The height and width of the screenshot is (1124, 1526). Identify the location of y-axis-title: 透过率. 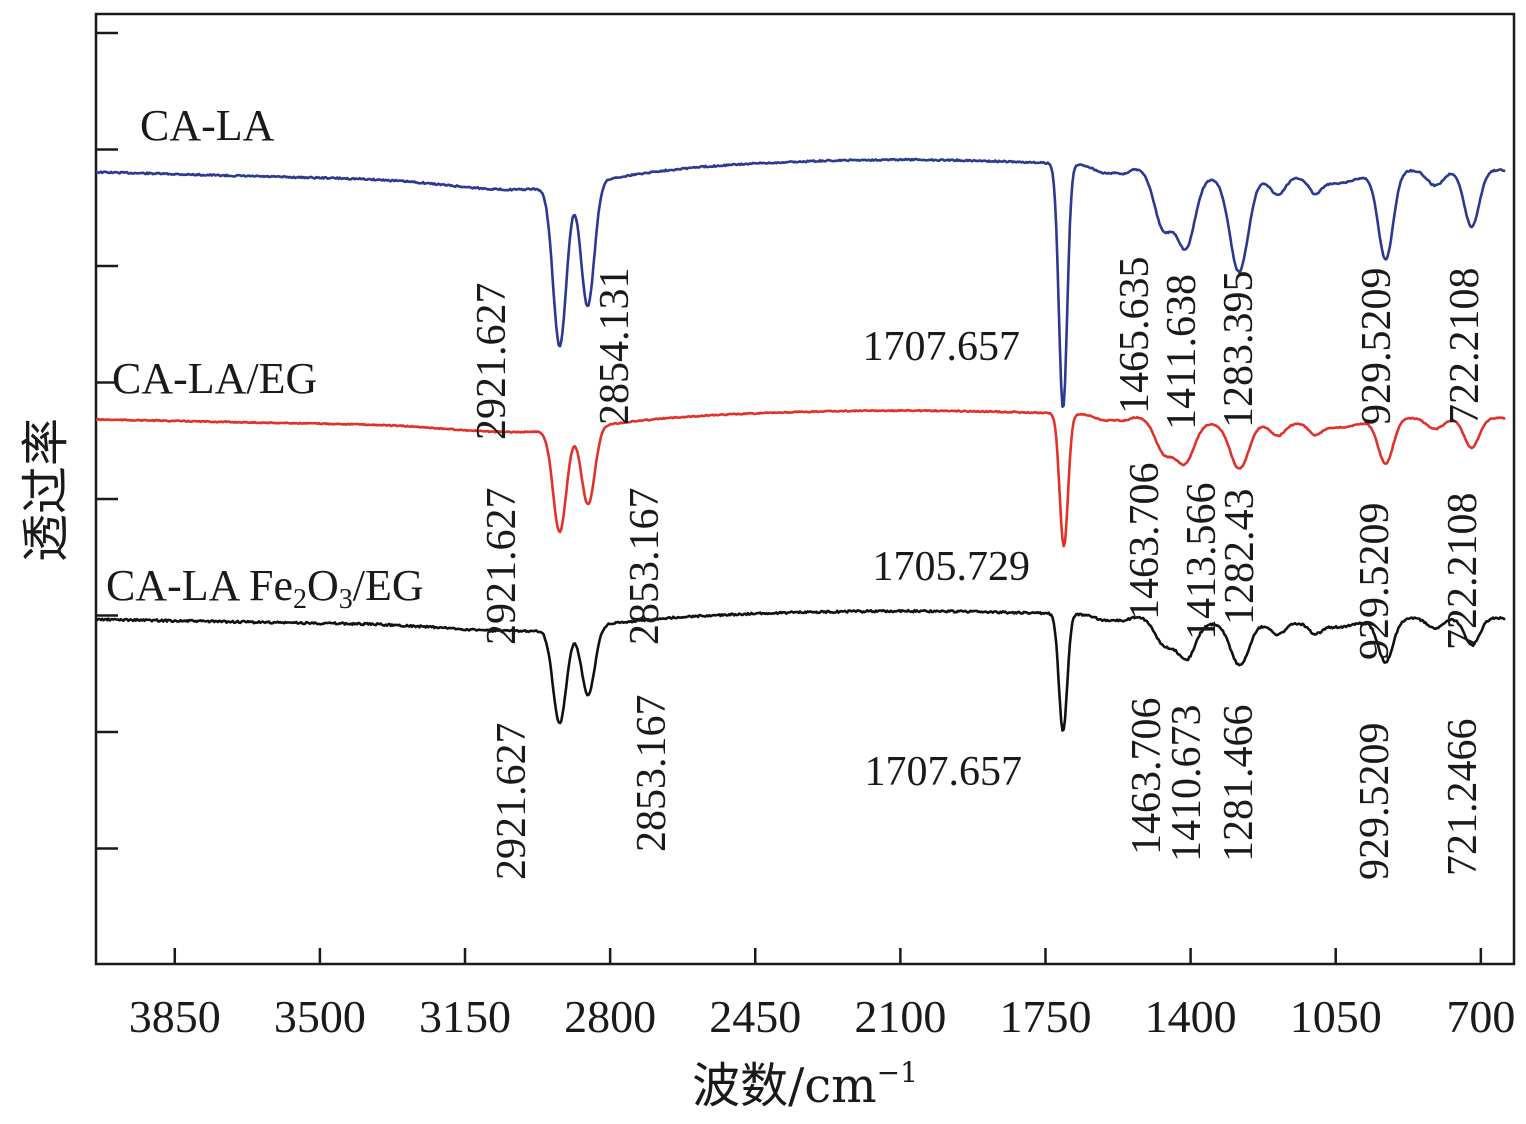
(46, 490).